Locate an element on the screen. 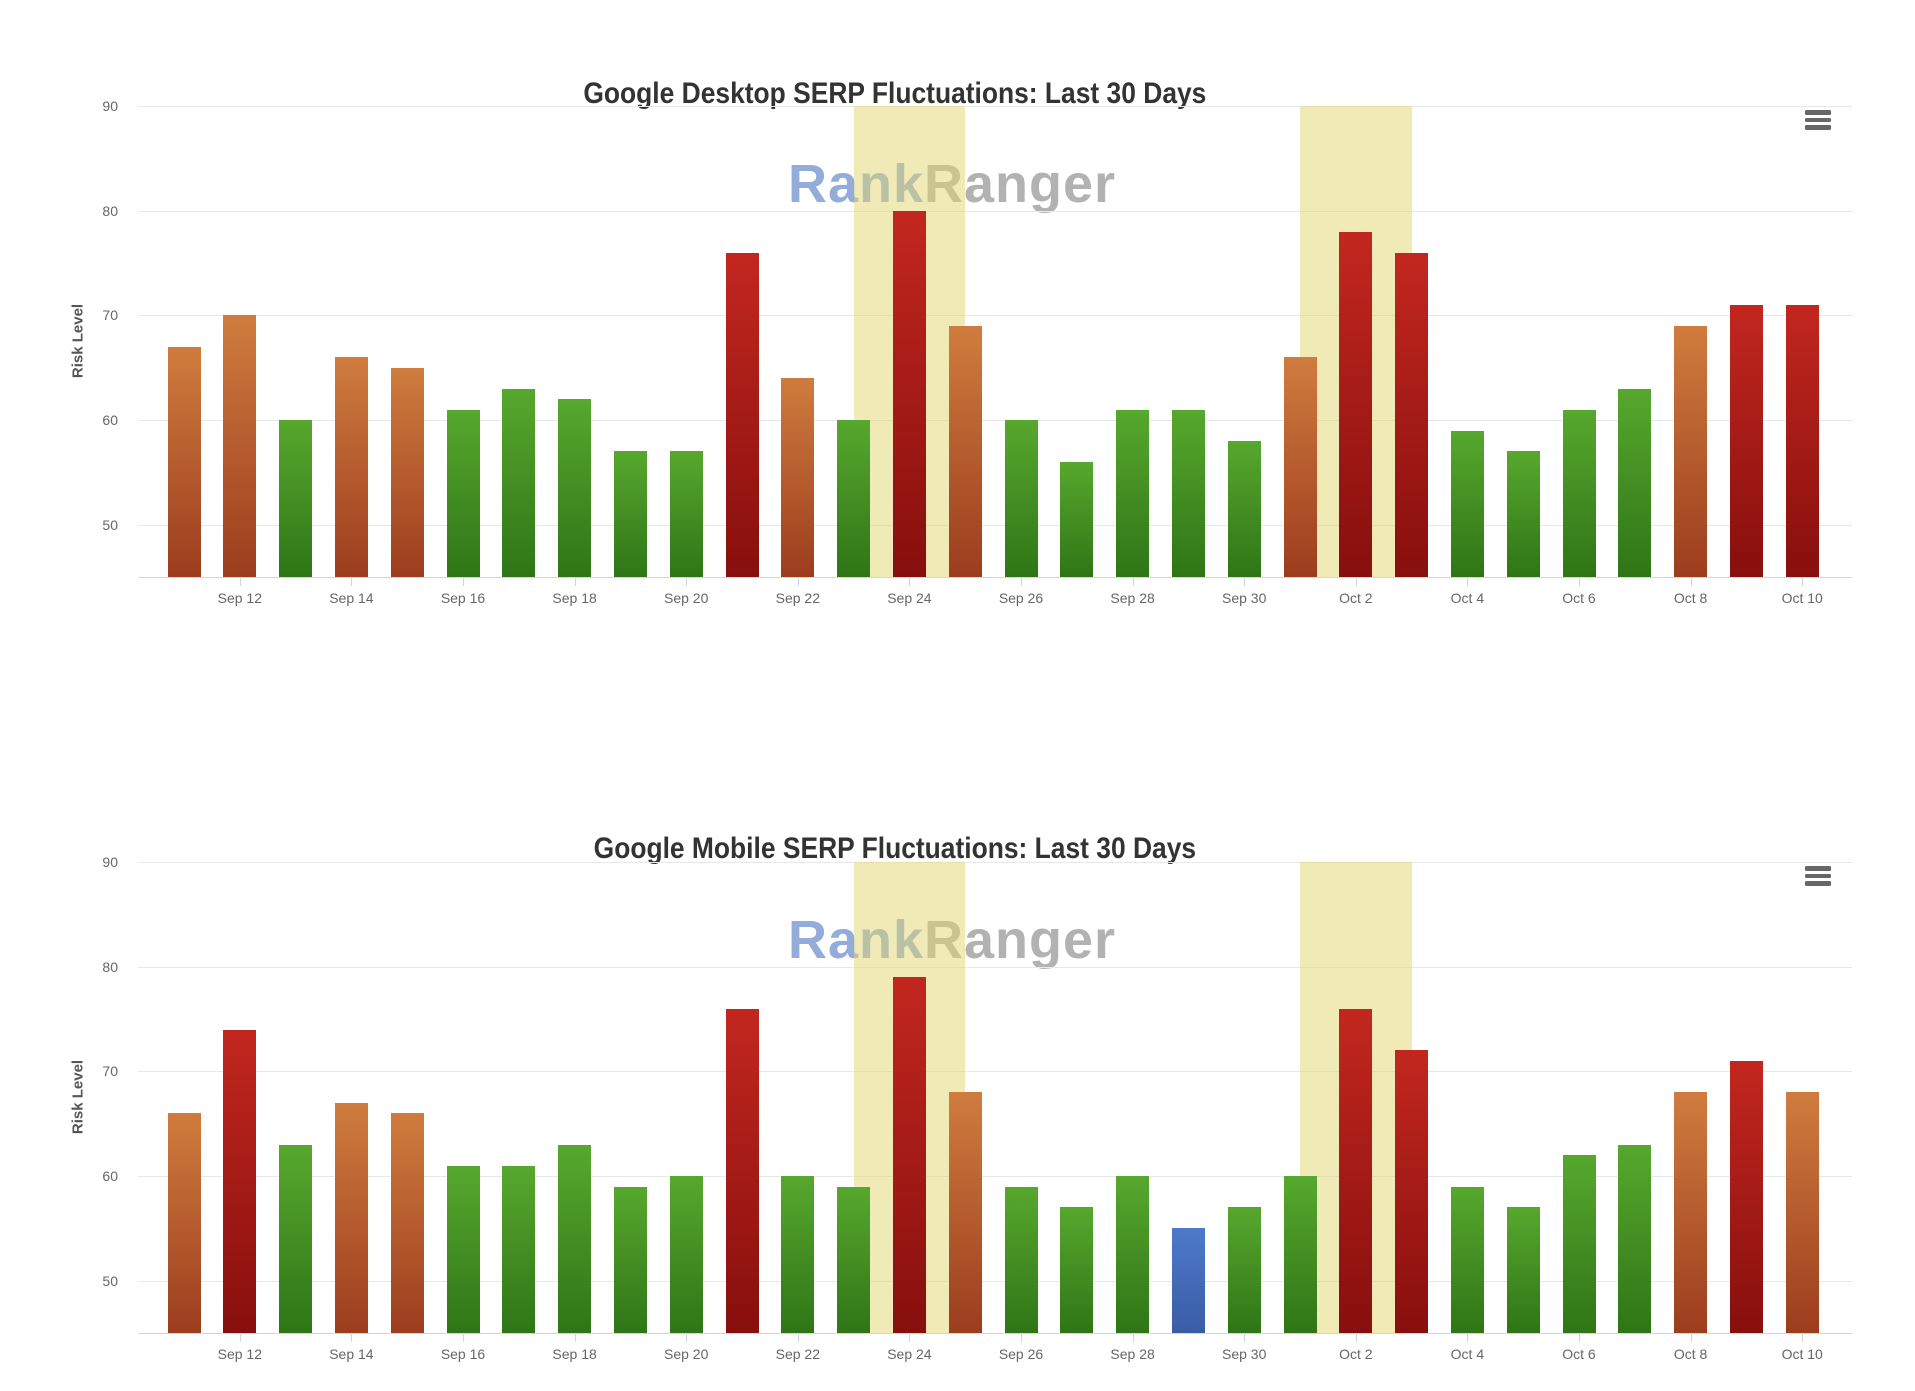 The width and height of the screenshot is (1915, 1391). x-tick-label: Sep 12 is located at coordinates (239, 598).